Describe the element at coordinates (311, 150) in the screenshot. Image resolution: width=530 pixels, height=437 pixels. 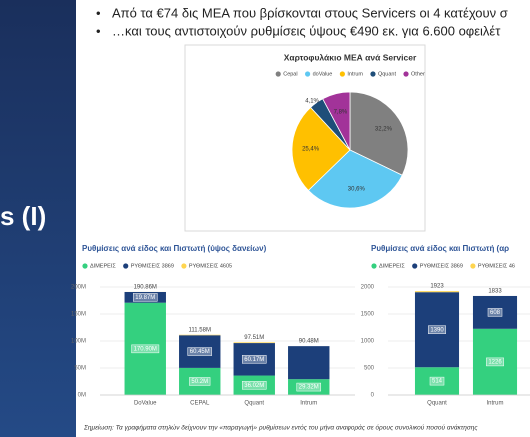
I see `data-label: 25,4%` at that location.